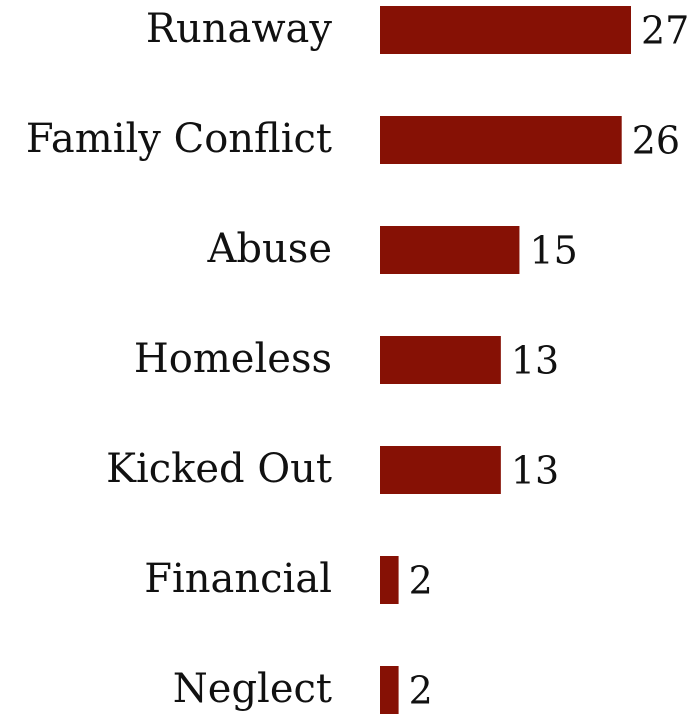 Image resolution: width=698 pixels, height=719 pixels. Describe the element at coordinates (535, 361) in the screenshot. I see `value-label-homeless: 13` at that location.